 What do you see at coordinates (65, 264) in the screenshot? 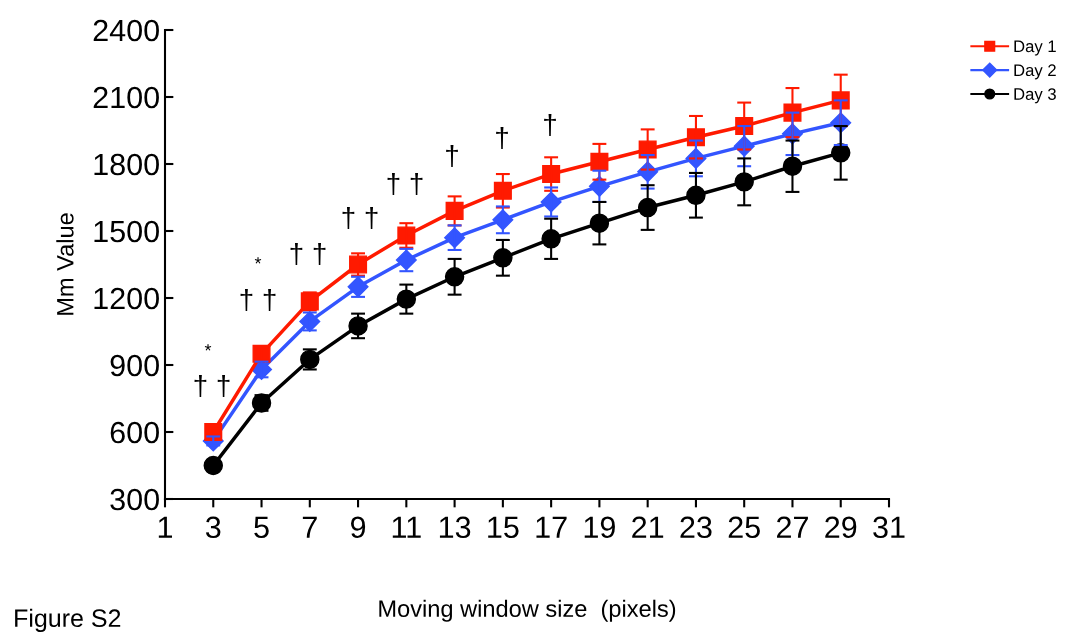
I see `y-axis-title: Mm Value` at bounding box center [65, 264].